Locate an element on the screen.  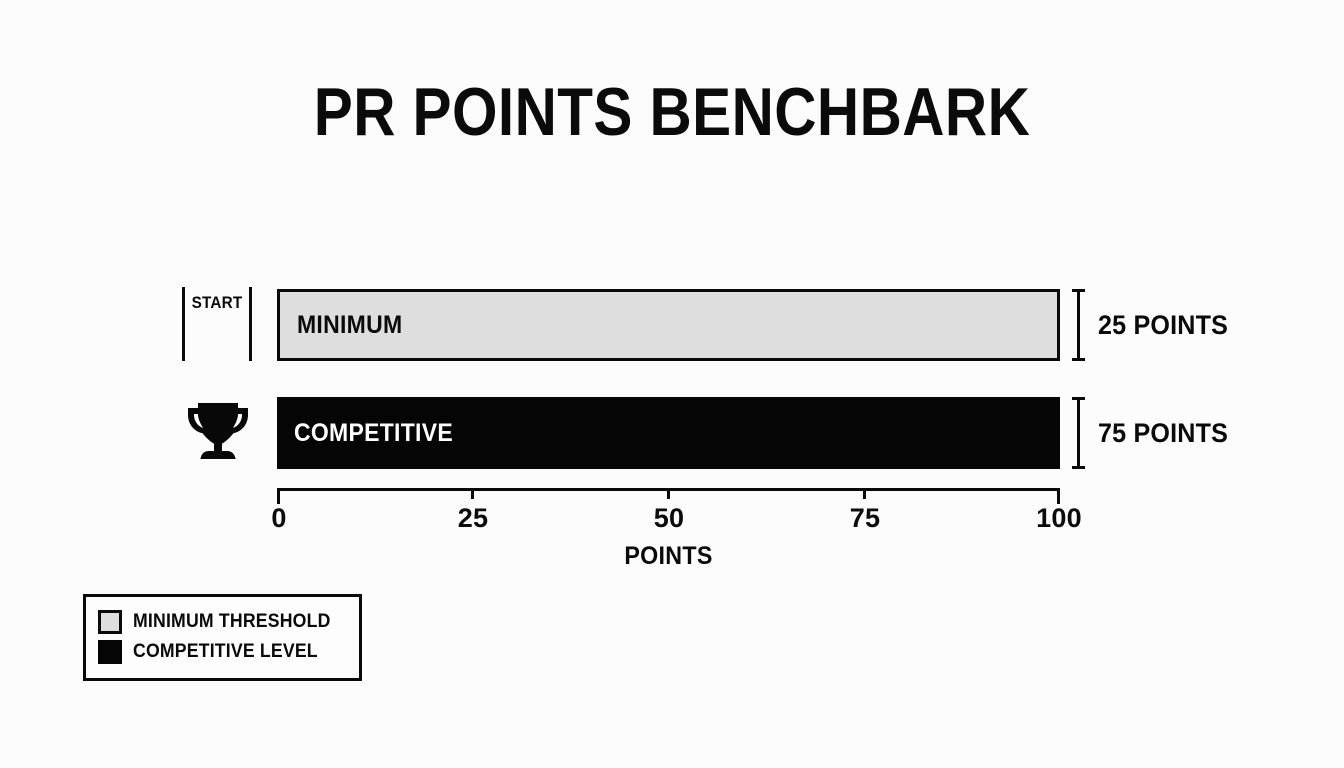
start-rule-left is located at coordinates (183, 324).